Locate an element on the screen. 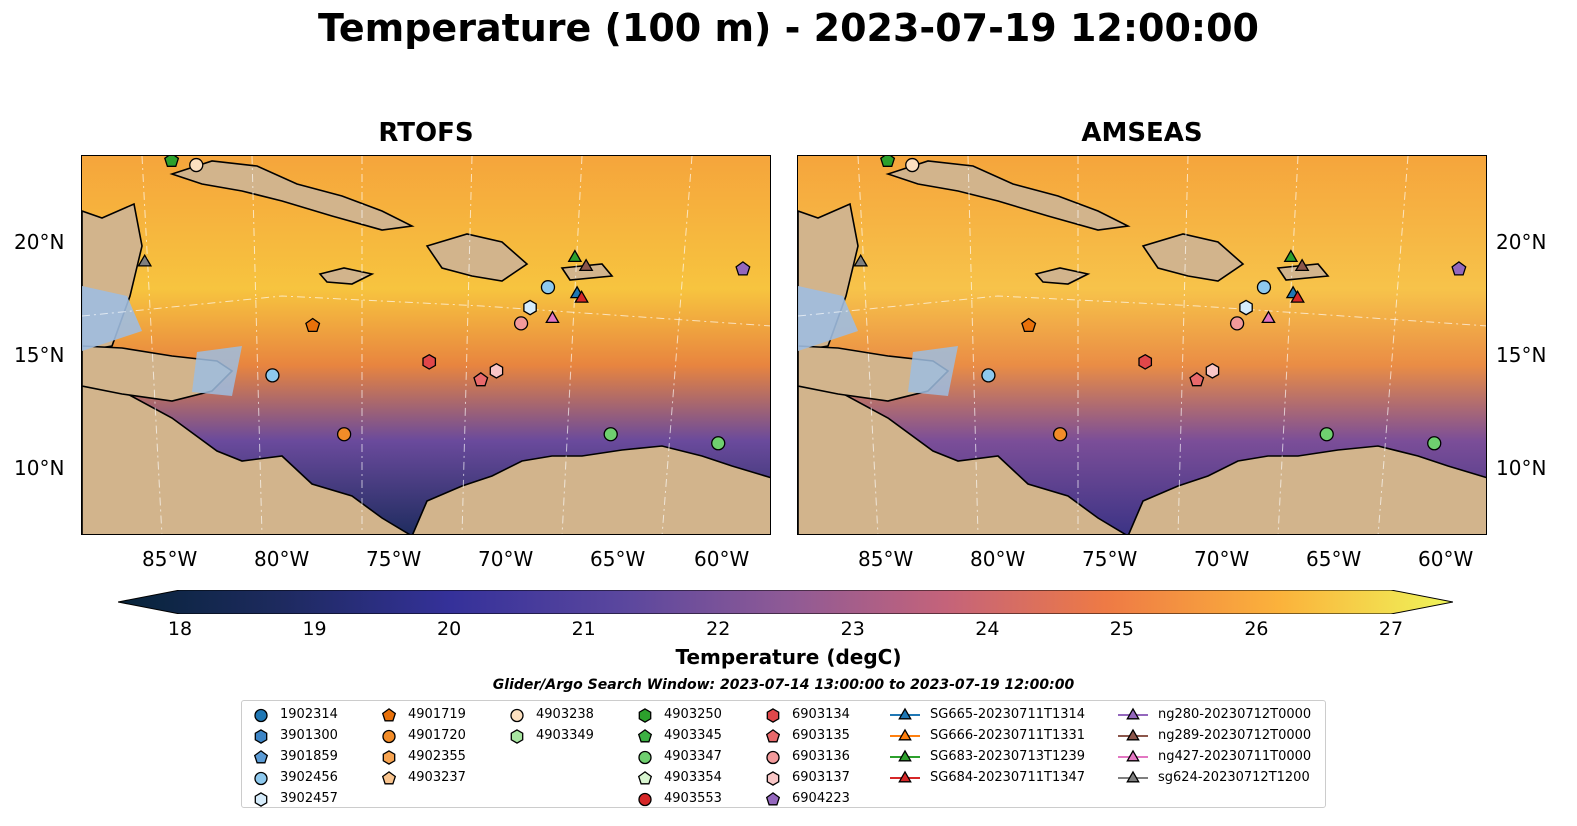 This screenshot has width=1577, height=826. legend-label: 4903237 is located at coordinates (437, 777).